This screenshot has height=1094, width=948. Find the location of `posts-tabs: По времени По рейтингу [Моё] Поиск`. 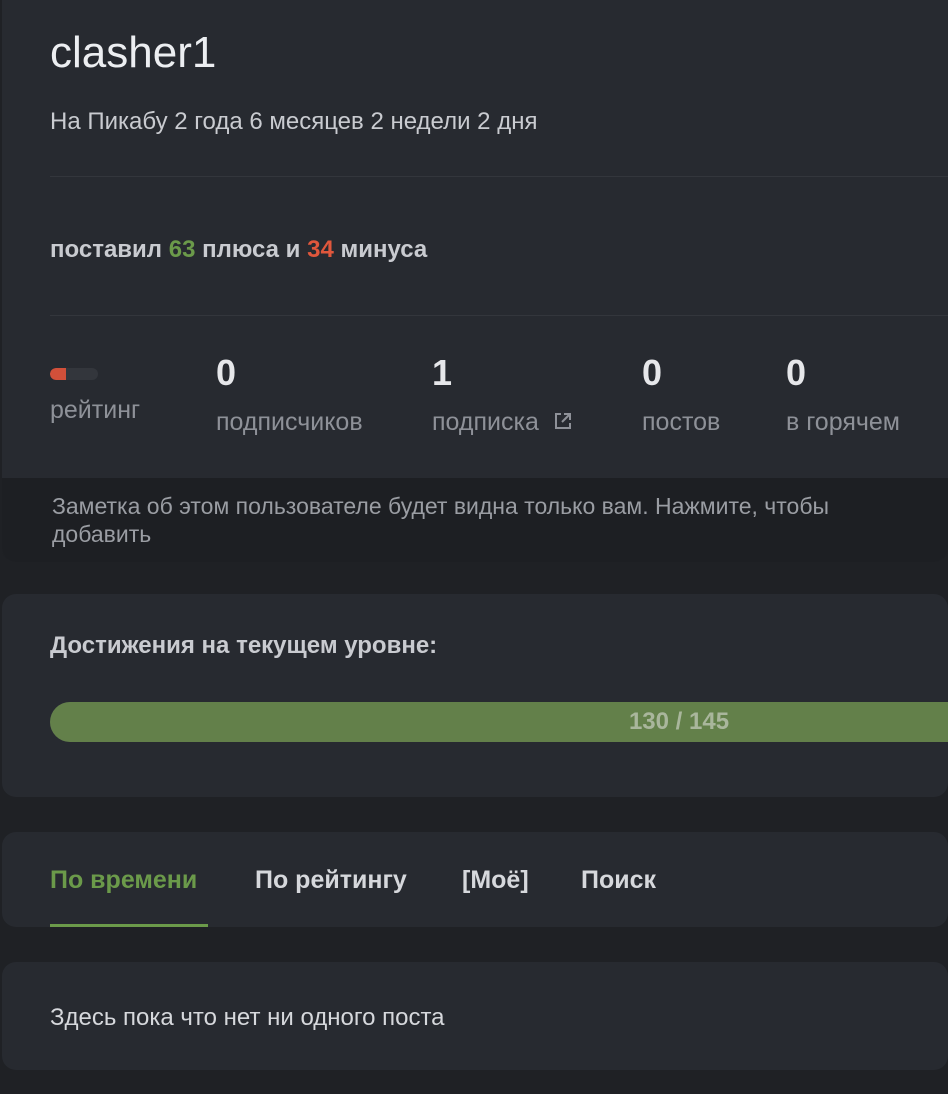

posts-tabs: По времени По рейтингу [Моё] Поиск is located at coordinates (475, 879).